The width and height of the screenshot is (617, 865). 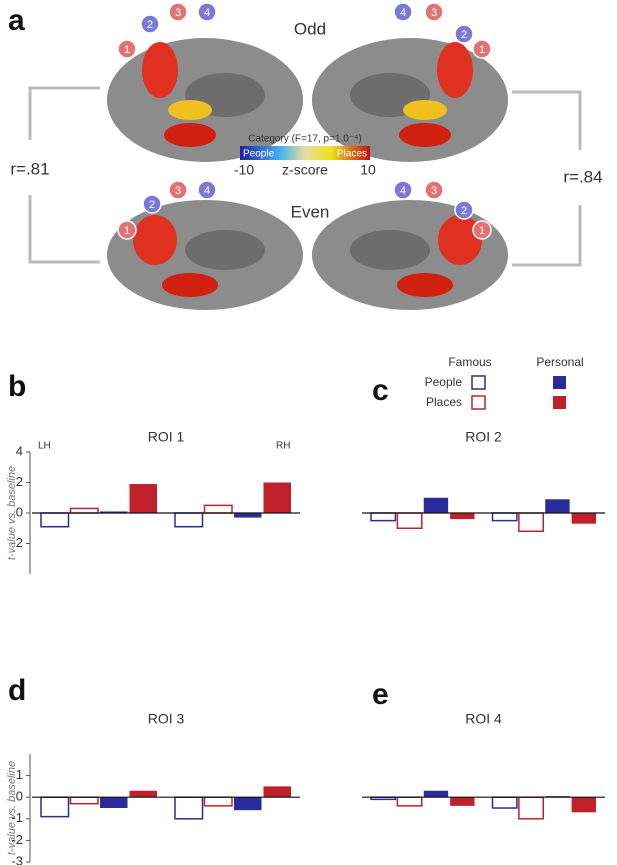 I want to click on panel-letter: c, so click(x=380, y=390).